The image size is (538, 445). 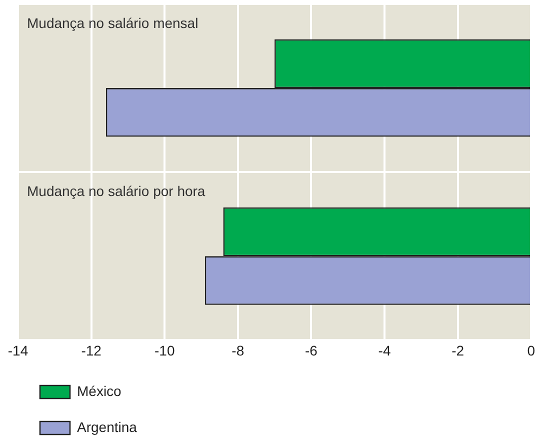 I want to click on x-tick-label: 0, so click(x=531, y=350).